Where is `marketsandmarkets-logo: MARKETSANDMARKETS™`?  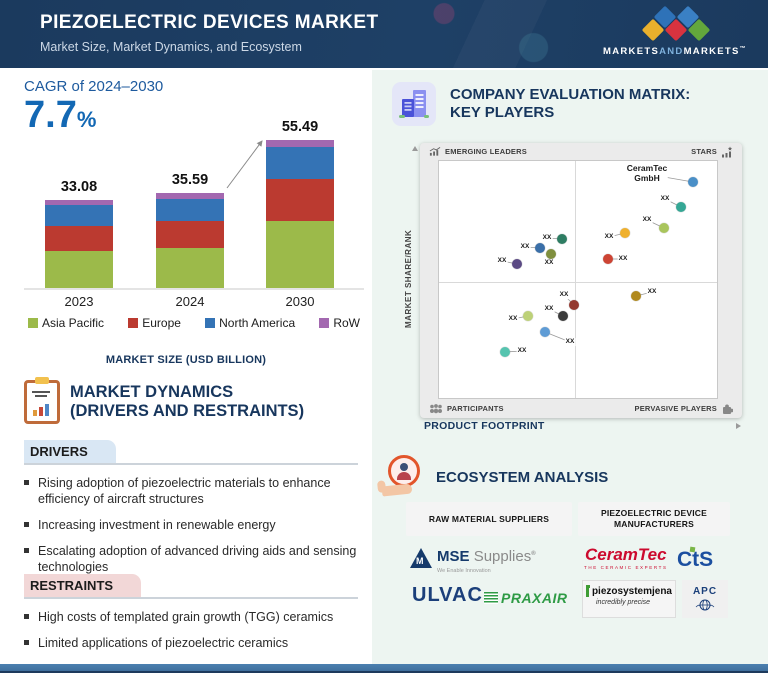
marketsandmarkets-logo: MARKETSANDMARKETS™ is located at coordinates (675, 33).